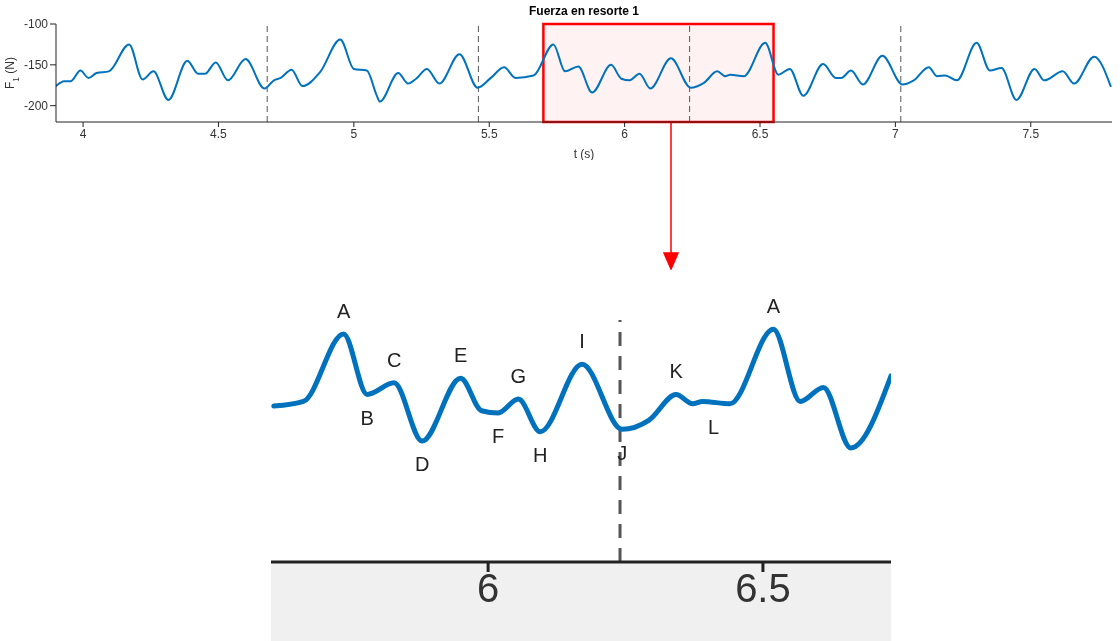 The image size is (1120, 641). Describe the element at coordinates (584, 70) in the screenshot. I see `line-series` at that location.